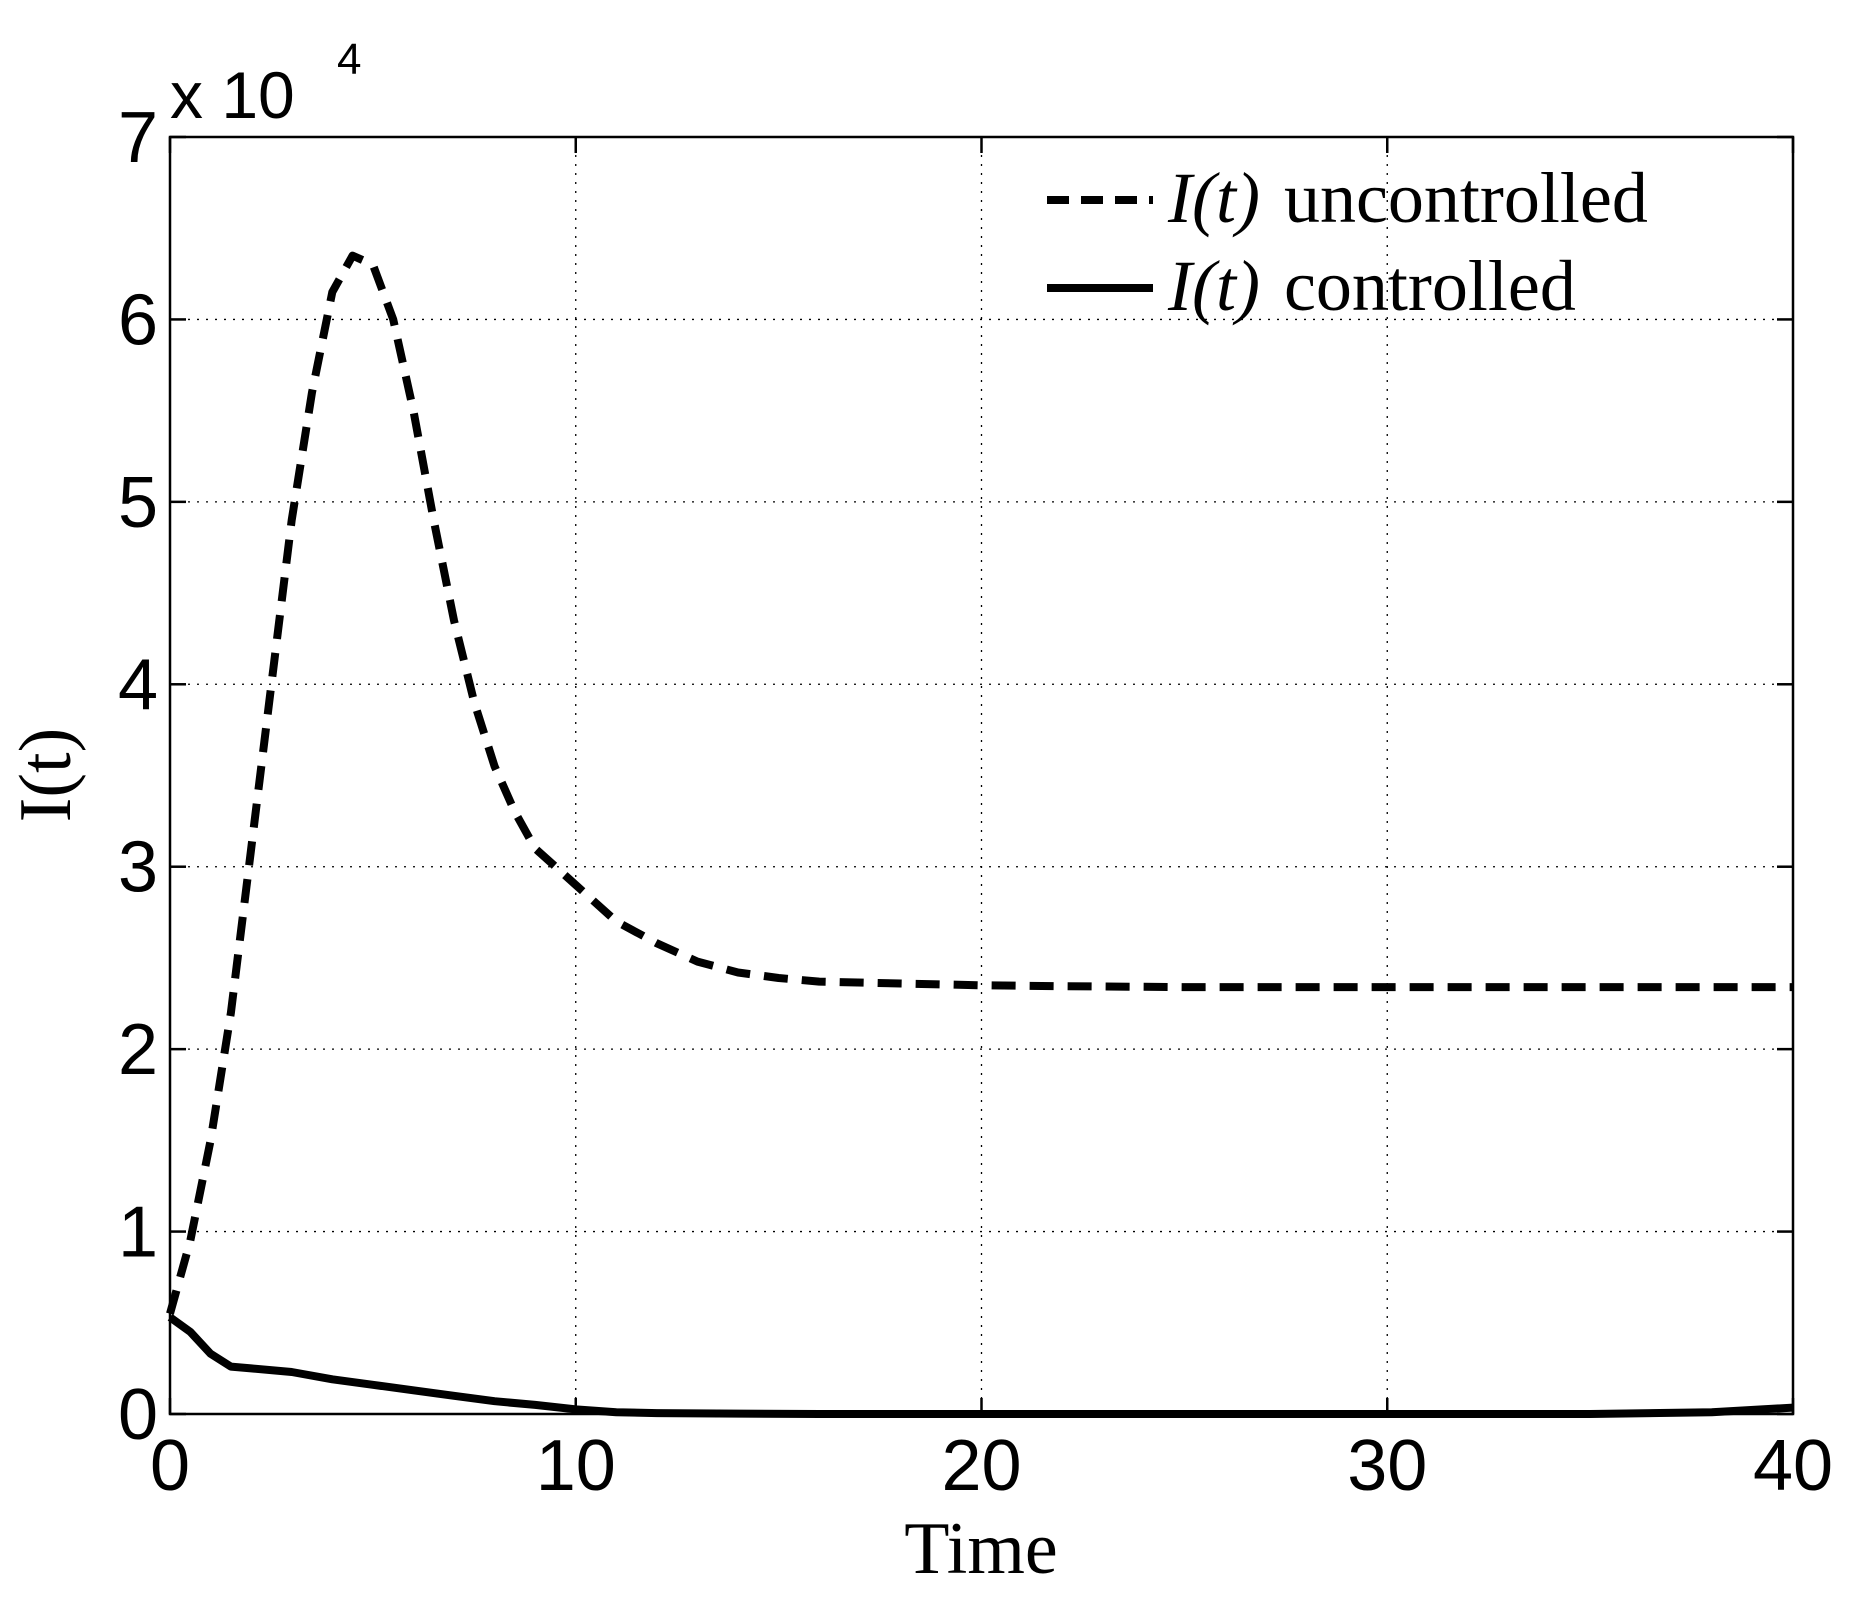 This screenshot has height=1600, width=1862. I want to click on legend-math-uncontrolled: I(t), so click(1213, 198).